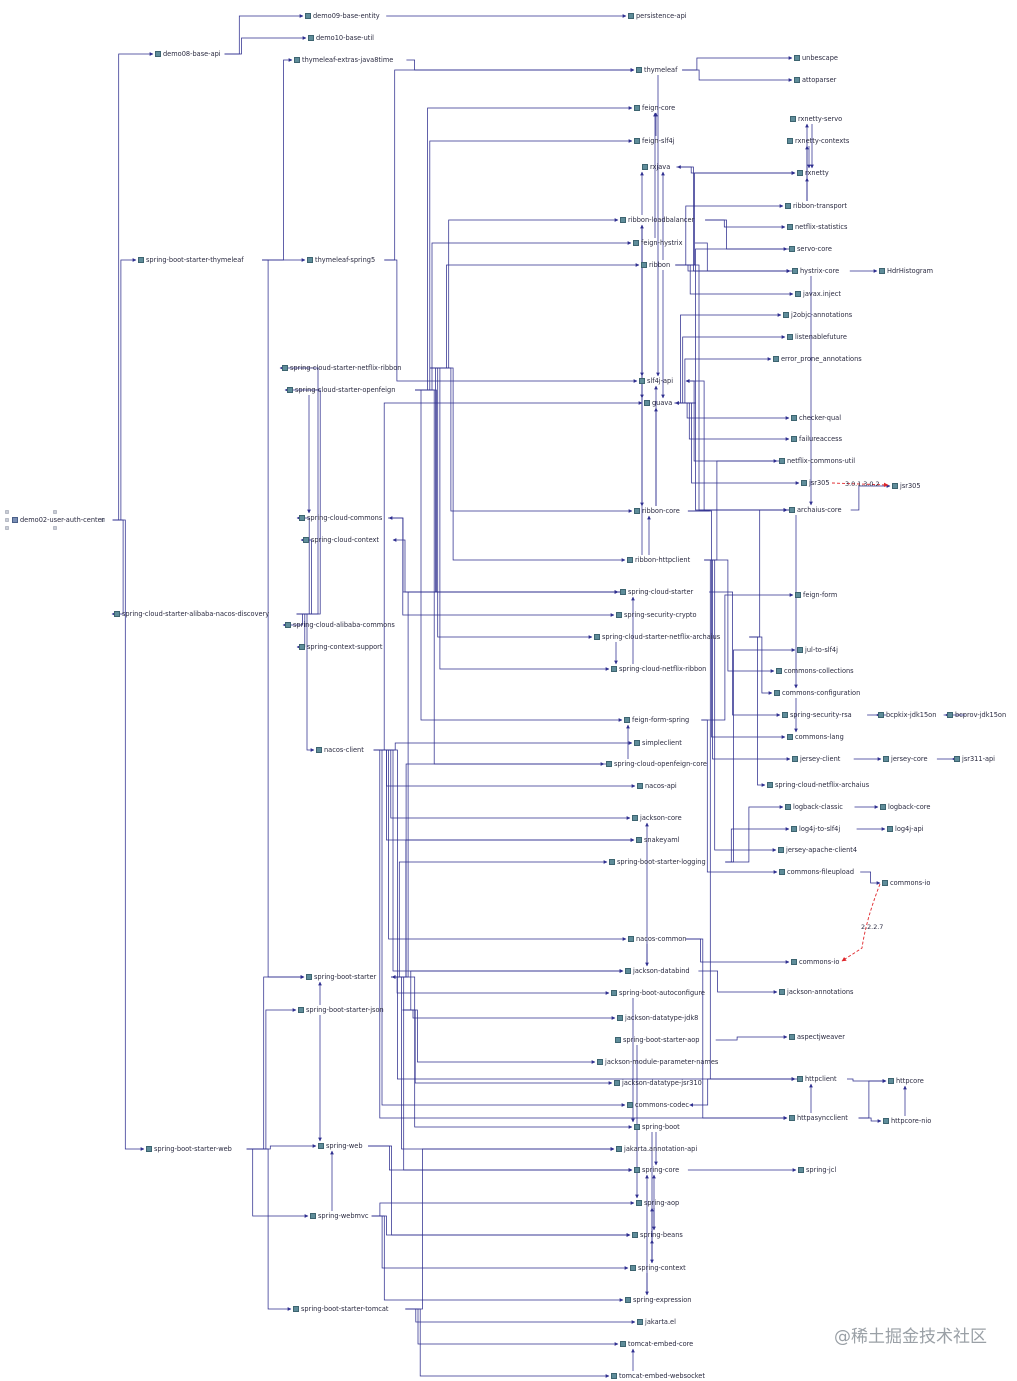  I want to click on node-spring-beans: spring-beans, so click(657, 1235).